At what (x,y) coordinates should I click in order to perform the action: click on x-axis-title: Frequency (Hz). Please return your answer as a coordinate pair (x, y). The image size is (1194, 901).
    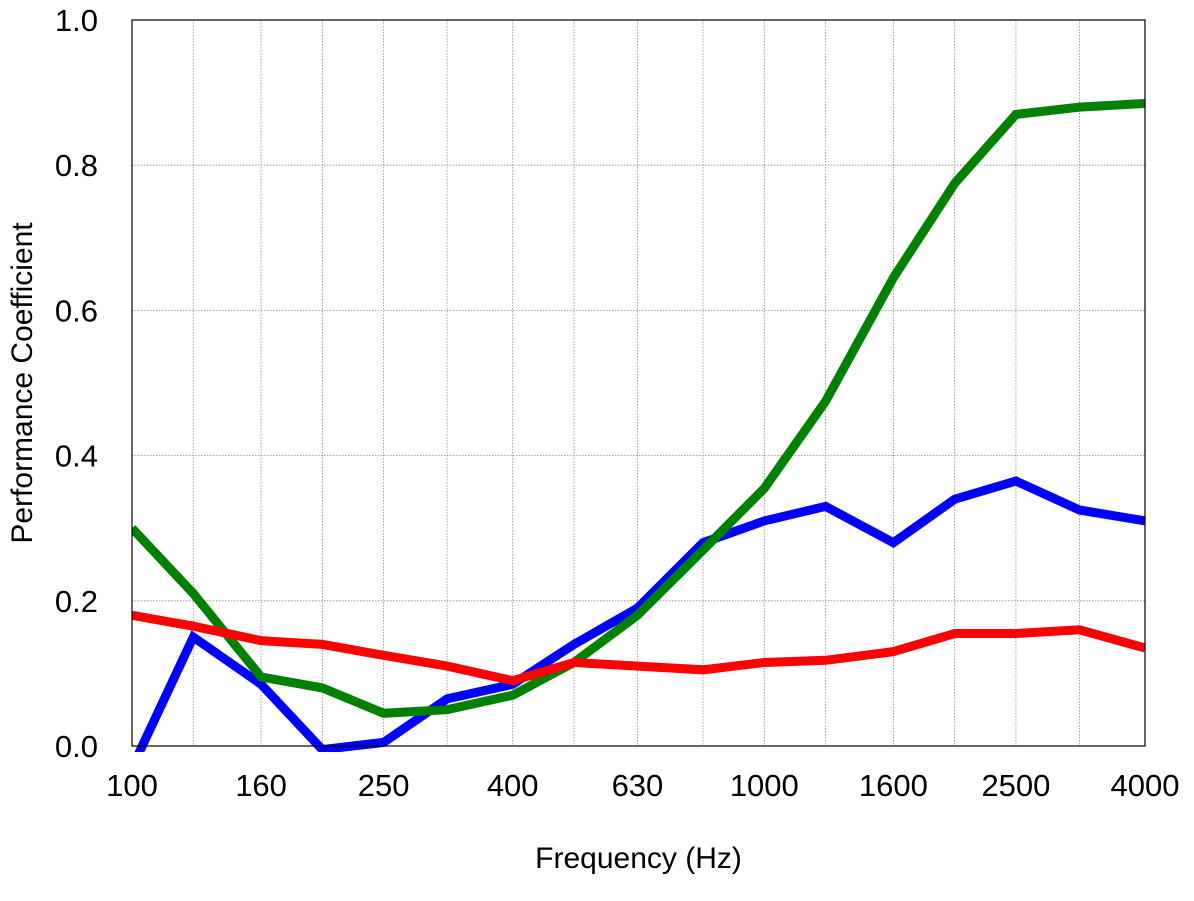
    Looking at the image, I should click on (638, 858).